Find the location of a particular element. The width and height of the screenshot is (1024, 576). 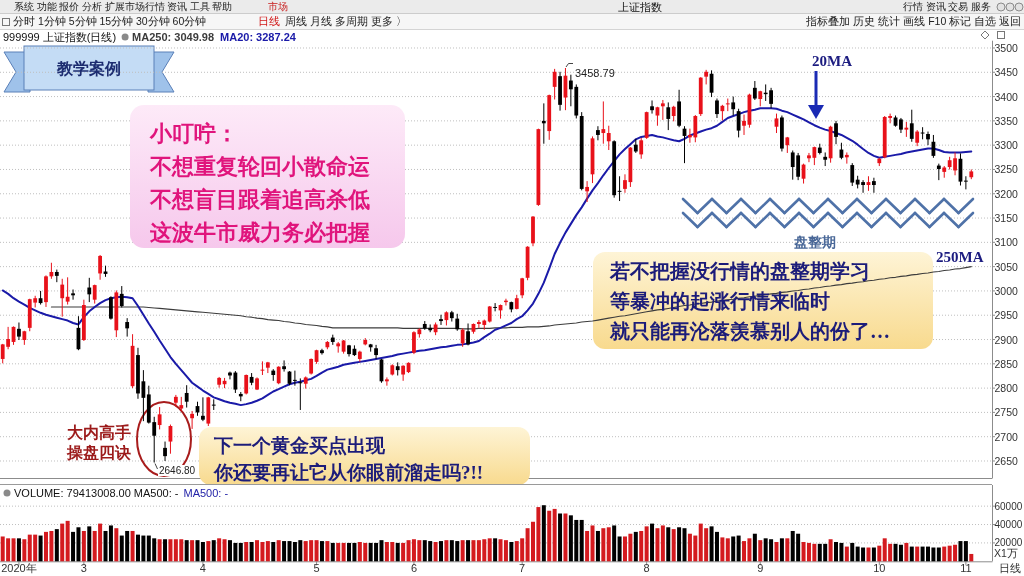

annotation: VOLUME: 79413008.00 MA500: - is located at coordinates (96, 493).